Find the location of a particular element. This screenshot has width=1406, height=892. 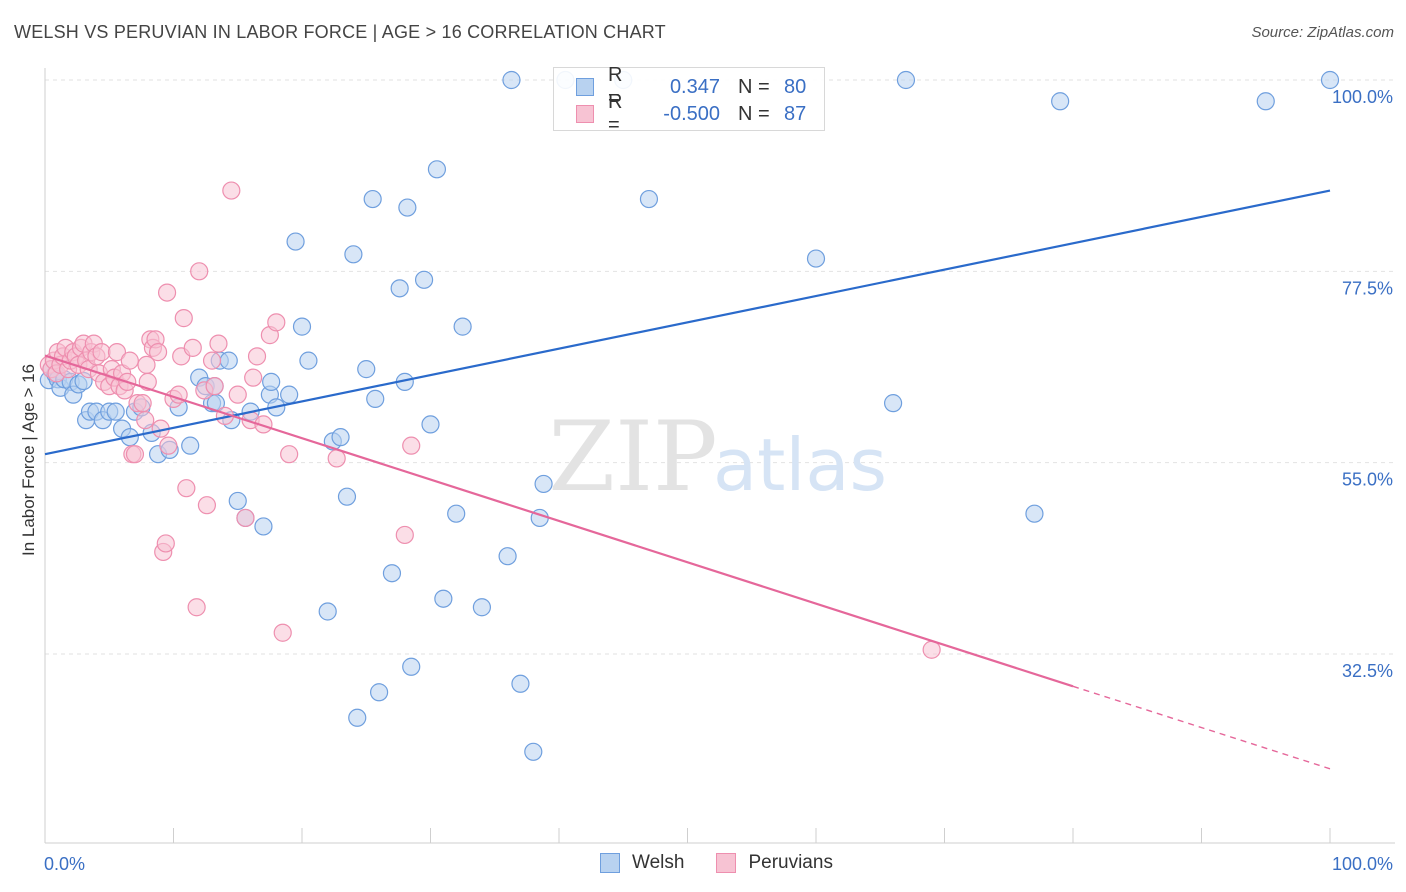

welsh-n-label: N = is located at coordinates (754, 86).